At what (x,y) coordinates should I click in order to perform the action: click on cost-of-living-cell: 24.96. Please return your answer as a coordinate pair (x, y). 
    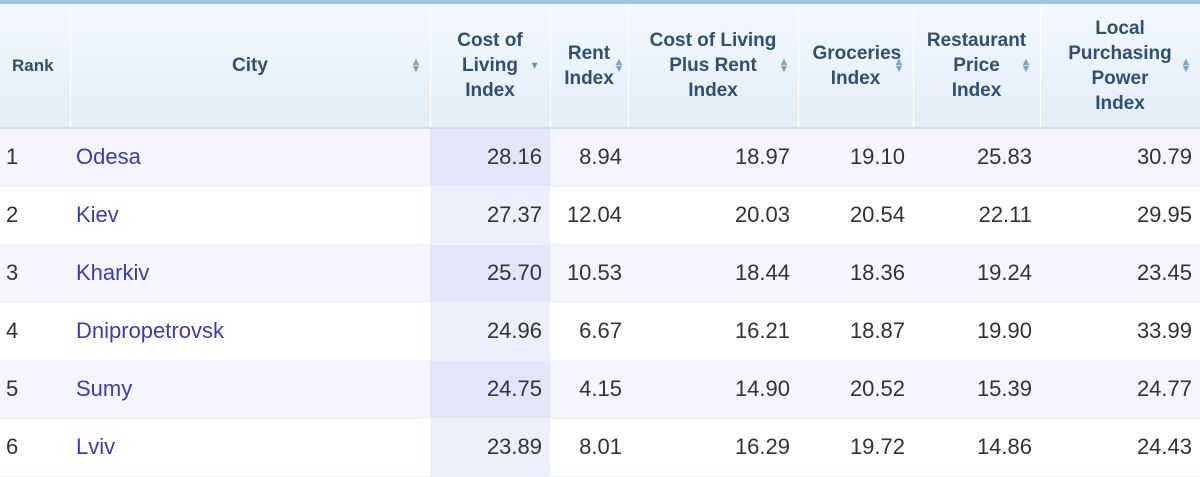
    Looking at the image, I should click on (490, 331).